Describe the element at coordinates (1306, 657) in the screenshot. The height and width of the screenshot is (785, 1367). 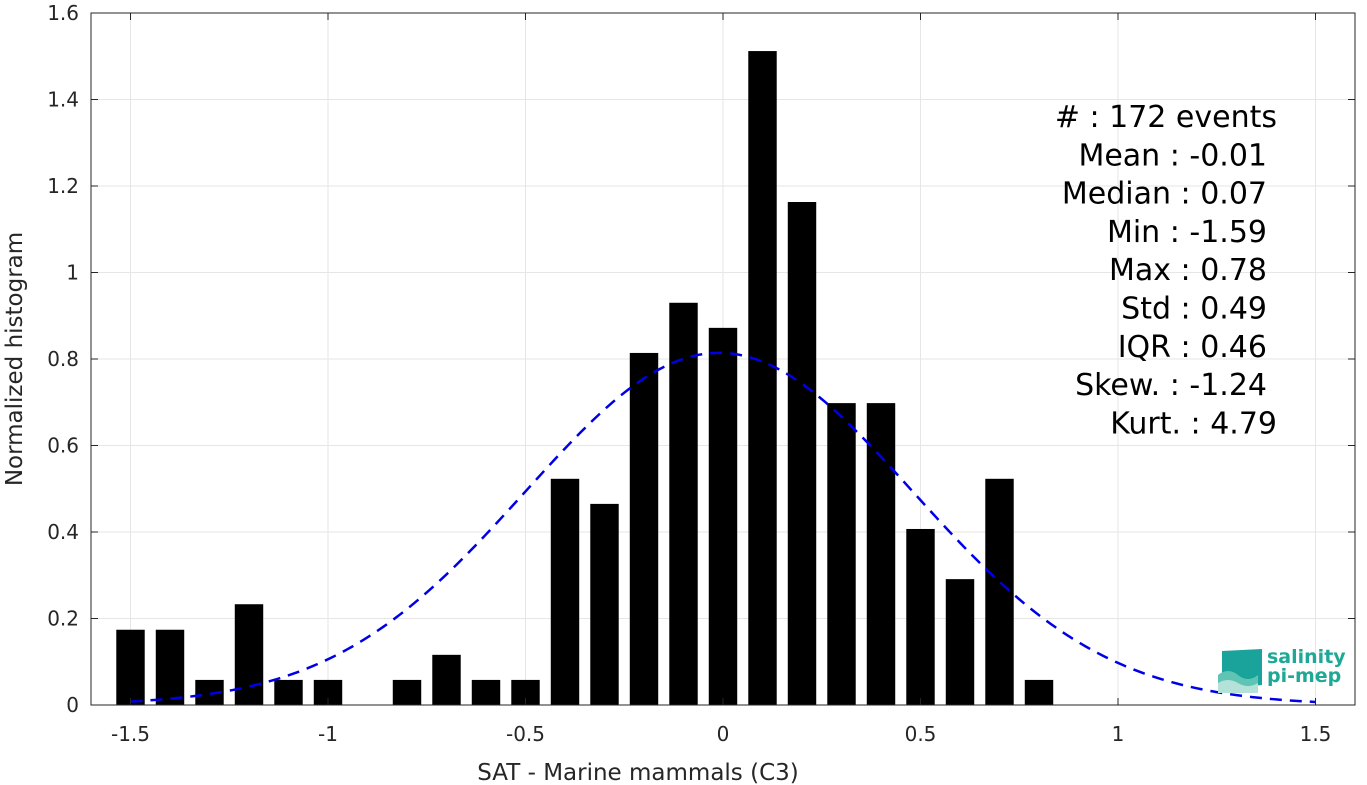
I see `logo-line-1: salinity` at that location.